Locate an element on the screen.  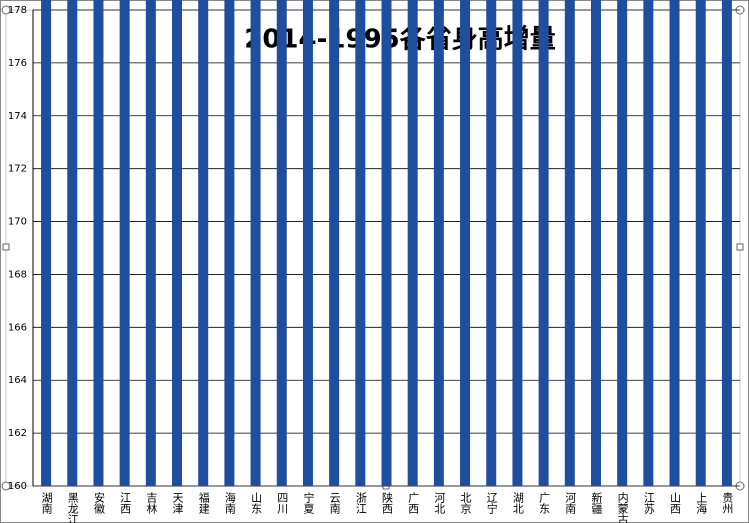
x-tick-label: 山东 is located at coordinates (256, 503).